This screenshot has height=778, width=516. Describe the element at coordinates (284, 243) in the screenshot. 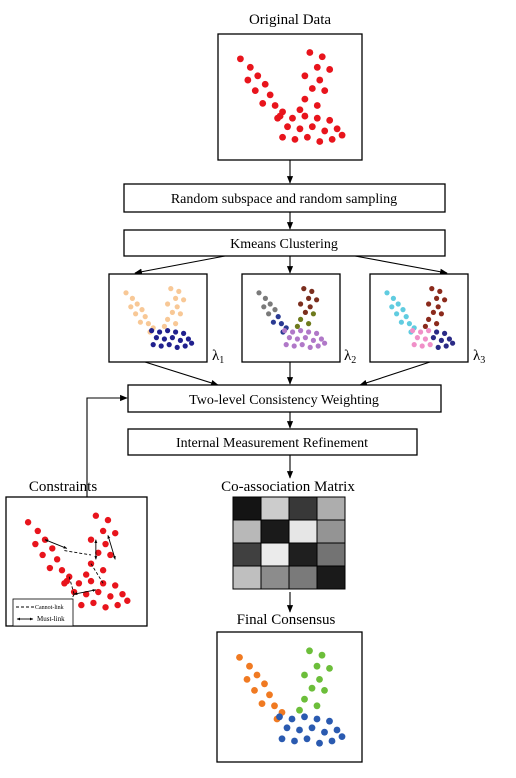

I see `kmeans-box` at that location.